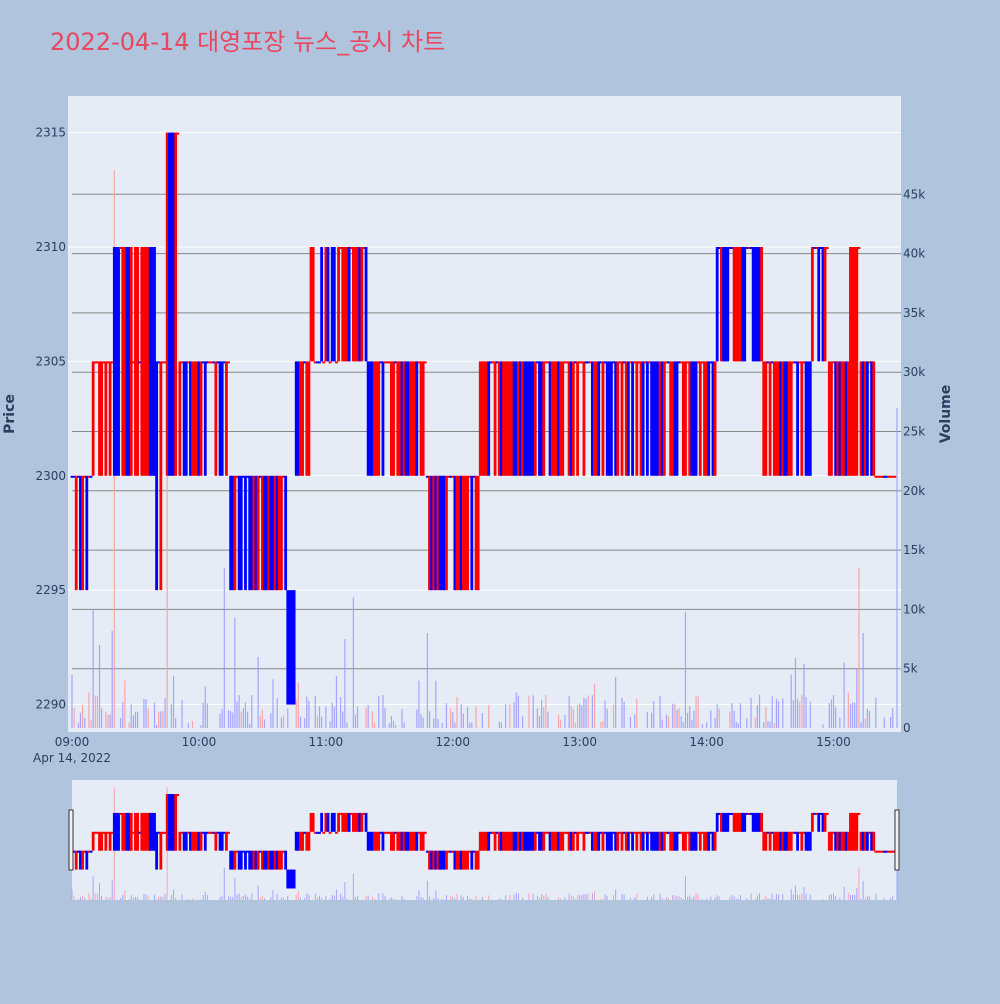  I want to click on time-tick-label: 12:00, so click(452, 742).